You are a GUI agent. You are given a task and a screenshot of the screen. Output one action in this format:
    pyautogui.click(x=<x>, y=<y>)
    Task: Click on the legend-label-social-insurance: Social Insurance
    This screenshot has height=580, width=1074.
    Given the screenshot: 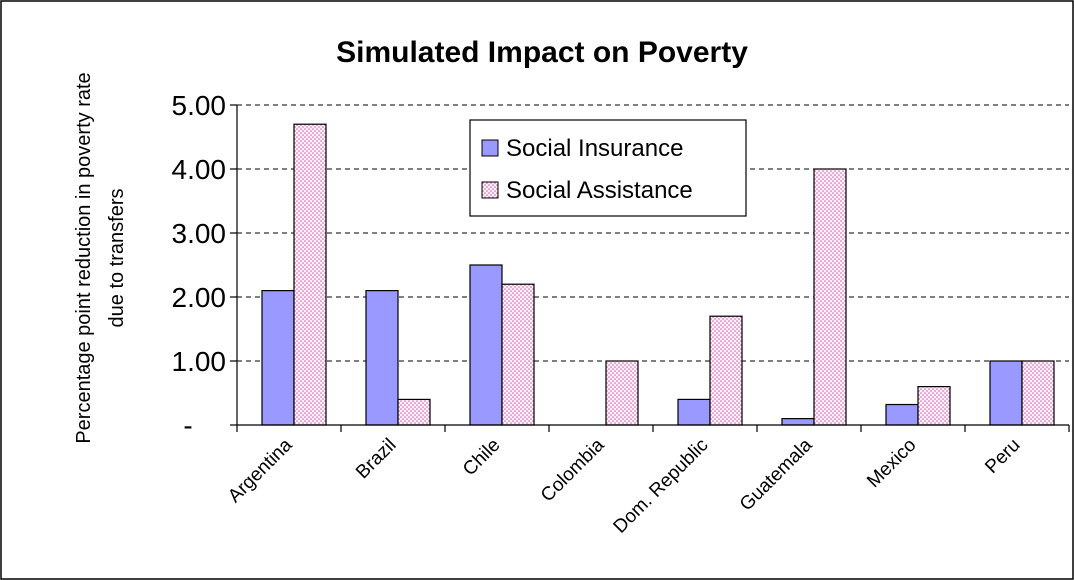 What is the action you would take?
    pyautogui.click(x=594, y=148)
    